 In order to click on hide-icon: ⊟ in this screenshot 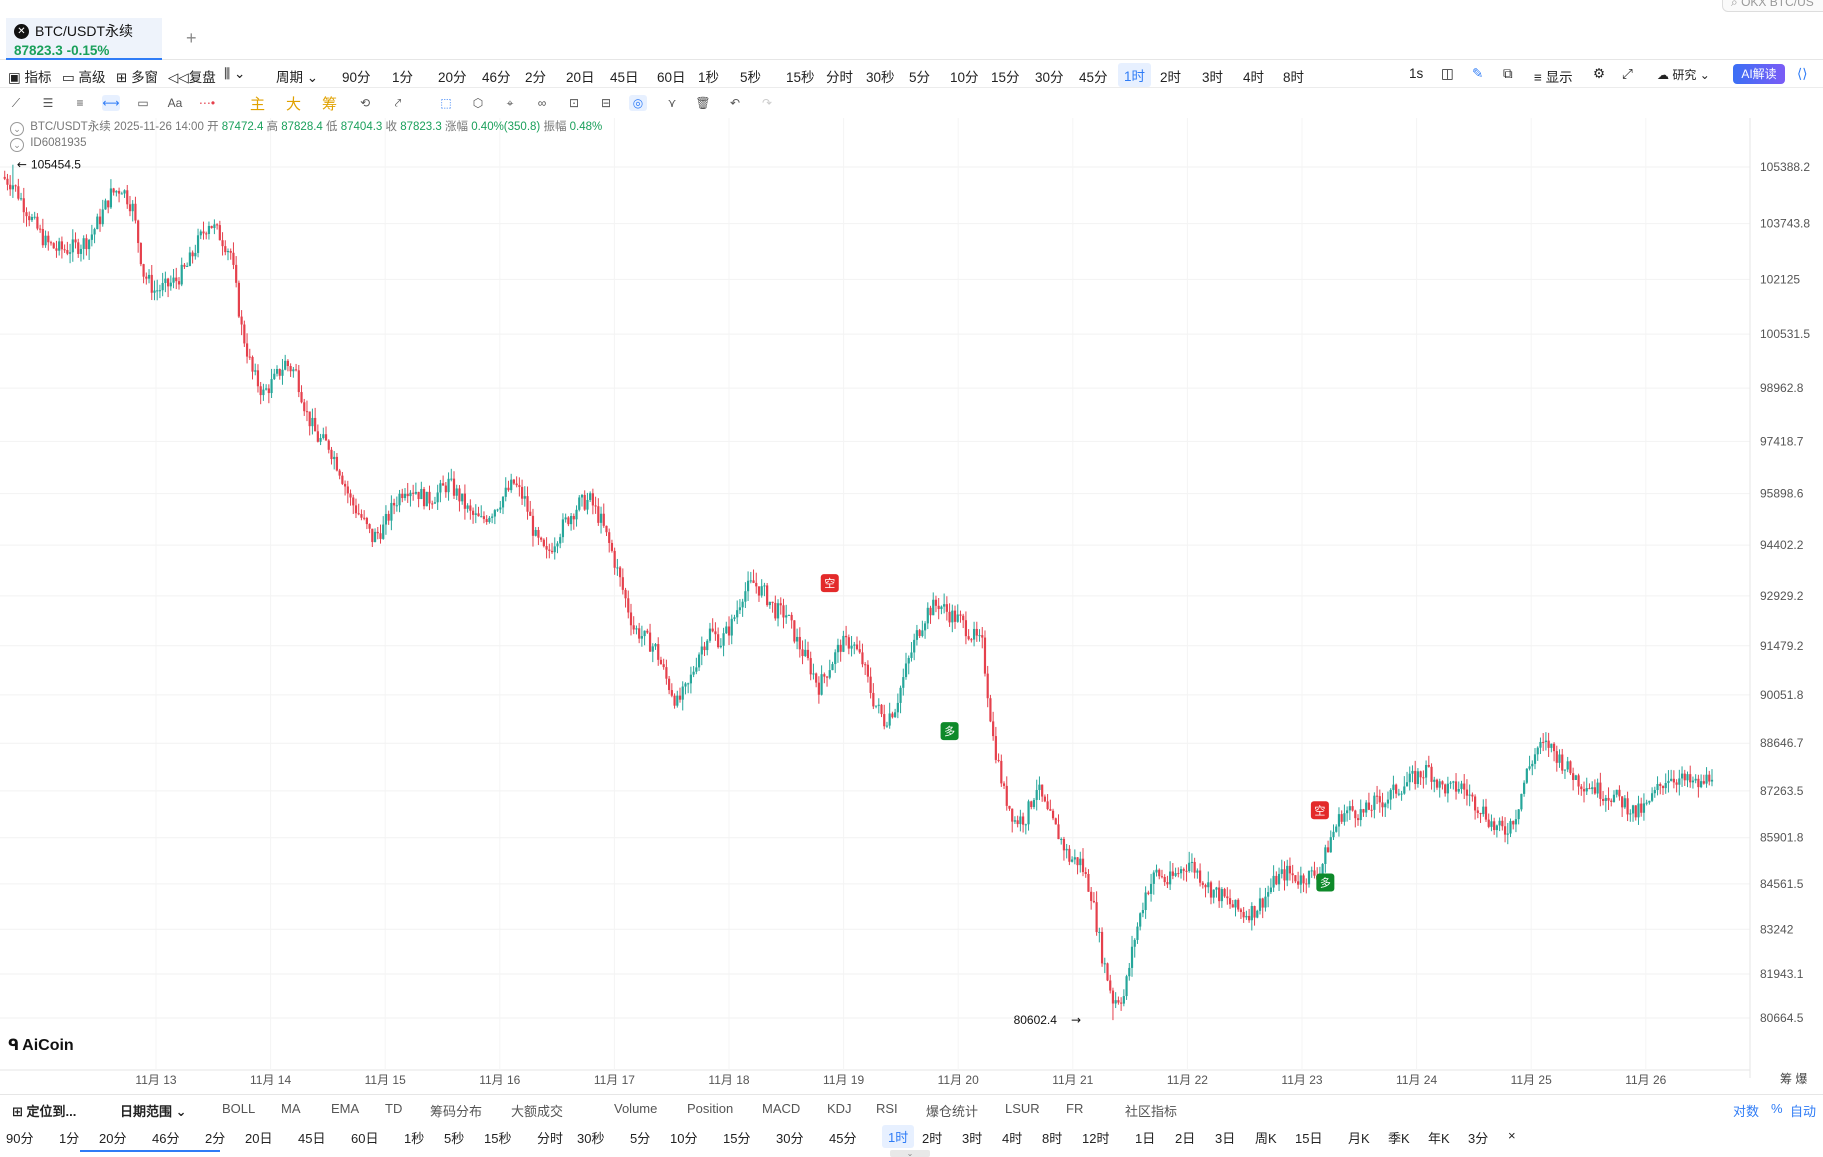, I will do `click(606, 103)`.